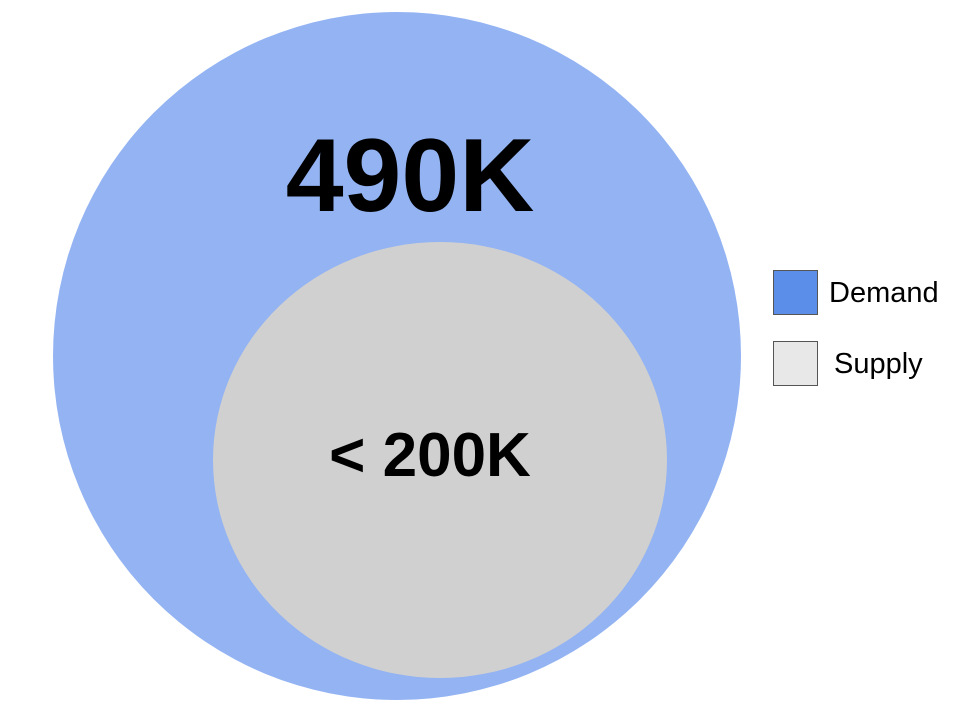  I want to click on supply-value-label: < 200K, so click(430, 455).